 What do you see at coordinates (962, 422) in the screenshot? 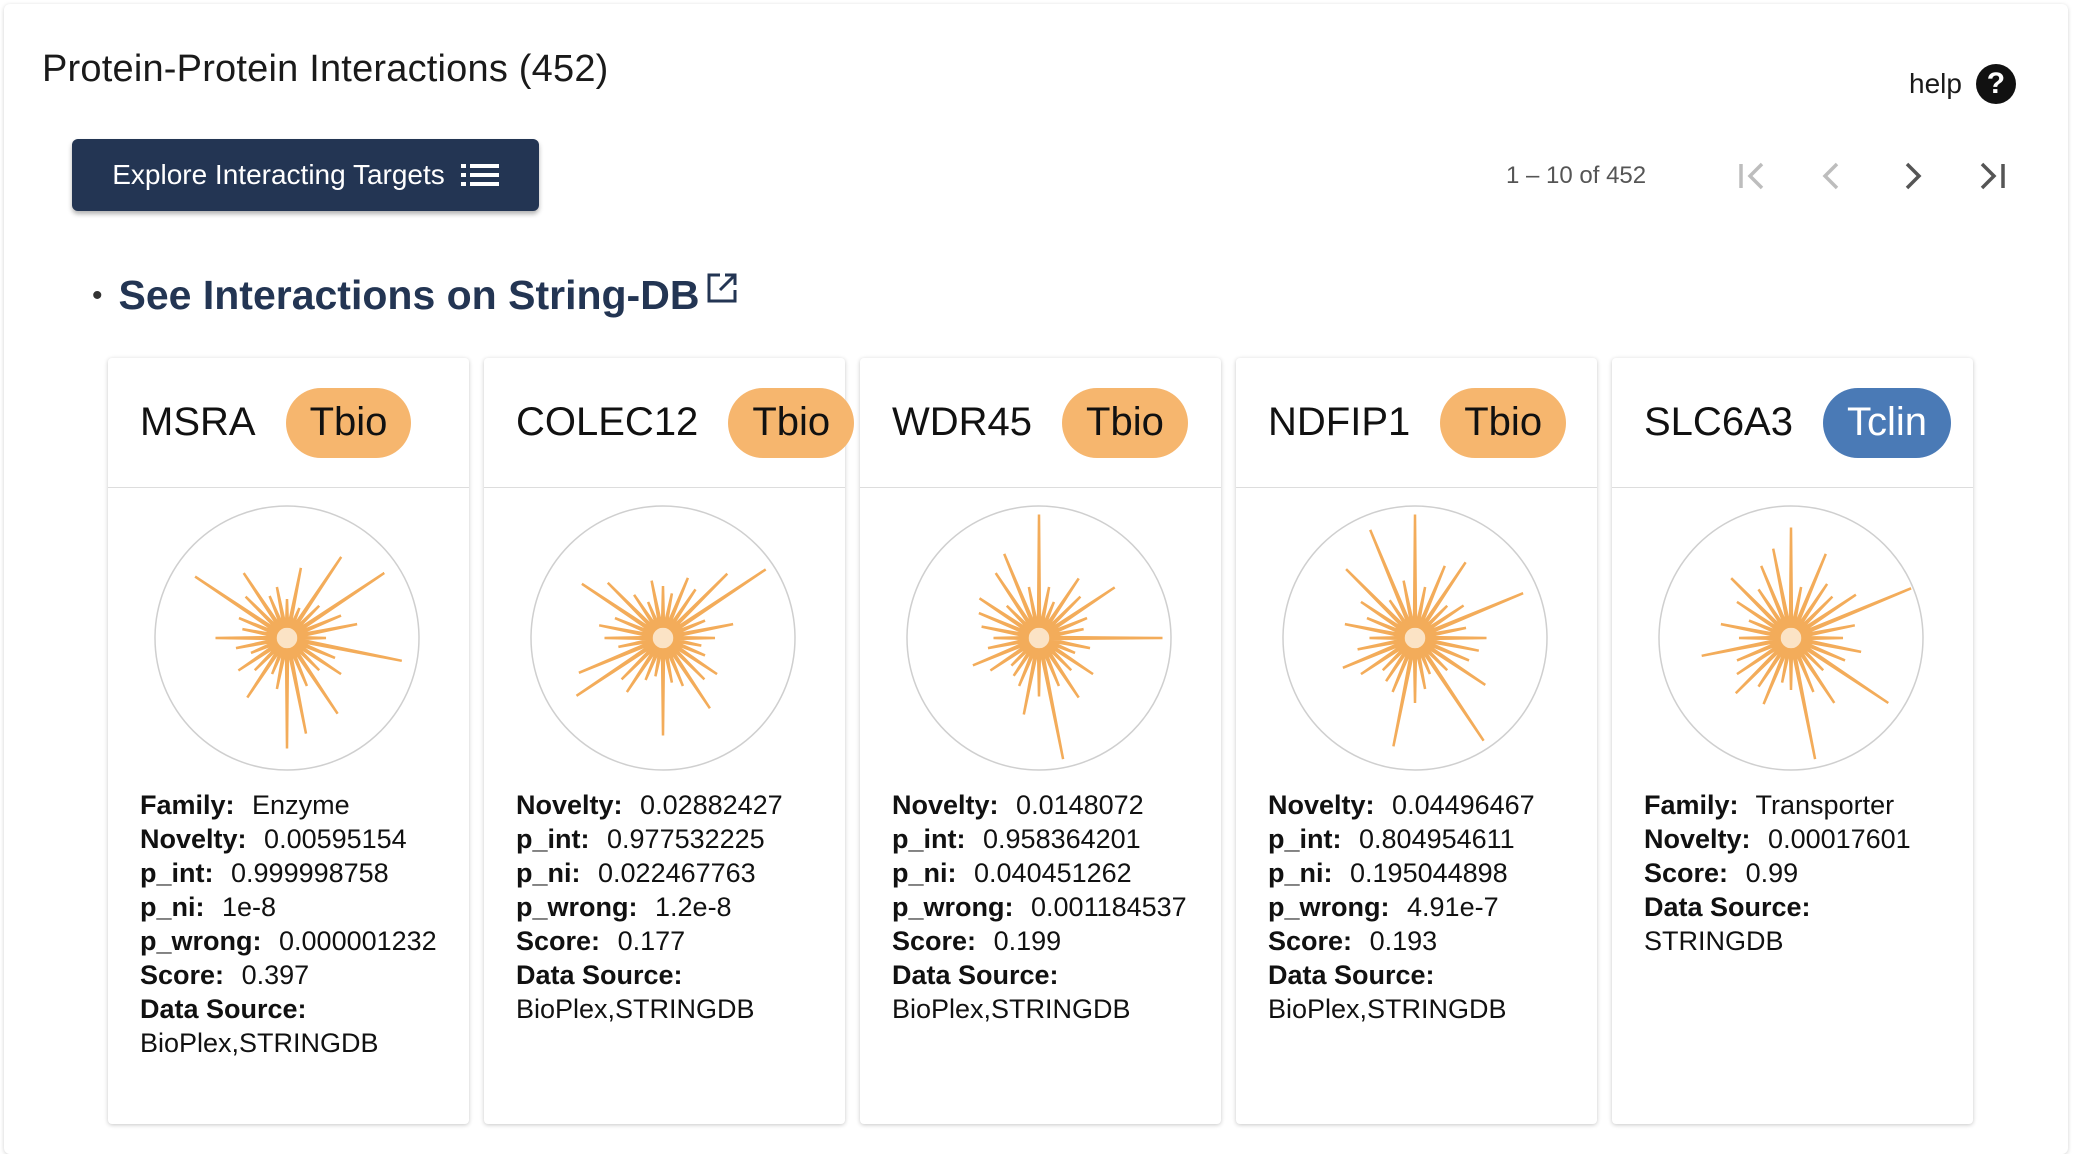
I see `target-symbol: WDR45` at bounding box center [962, 422].